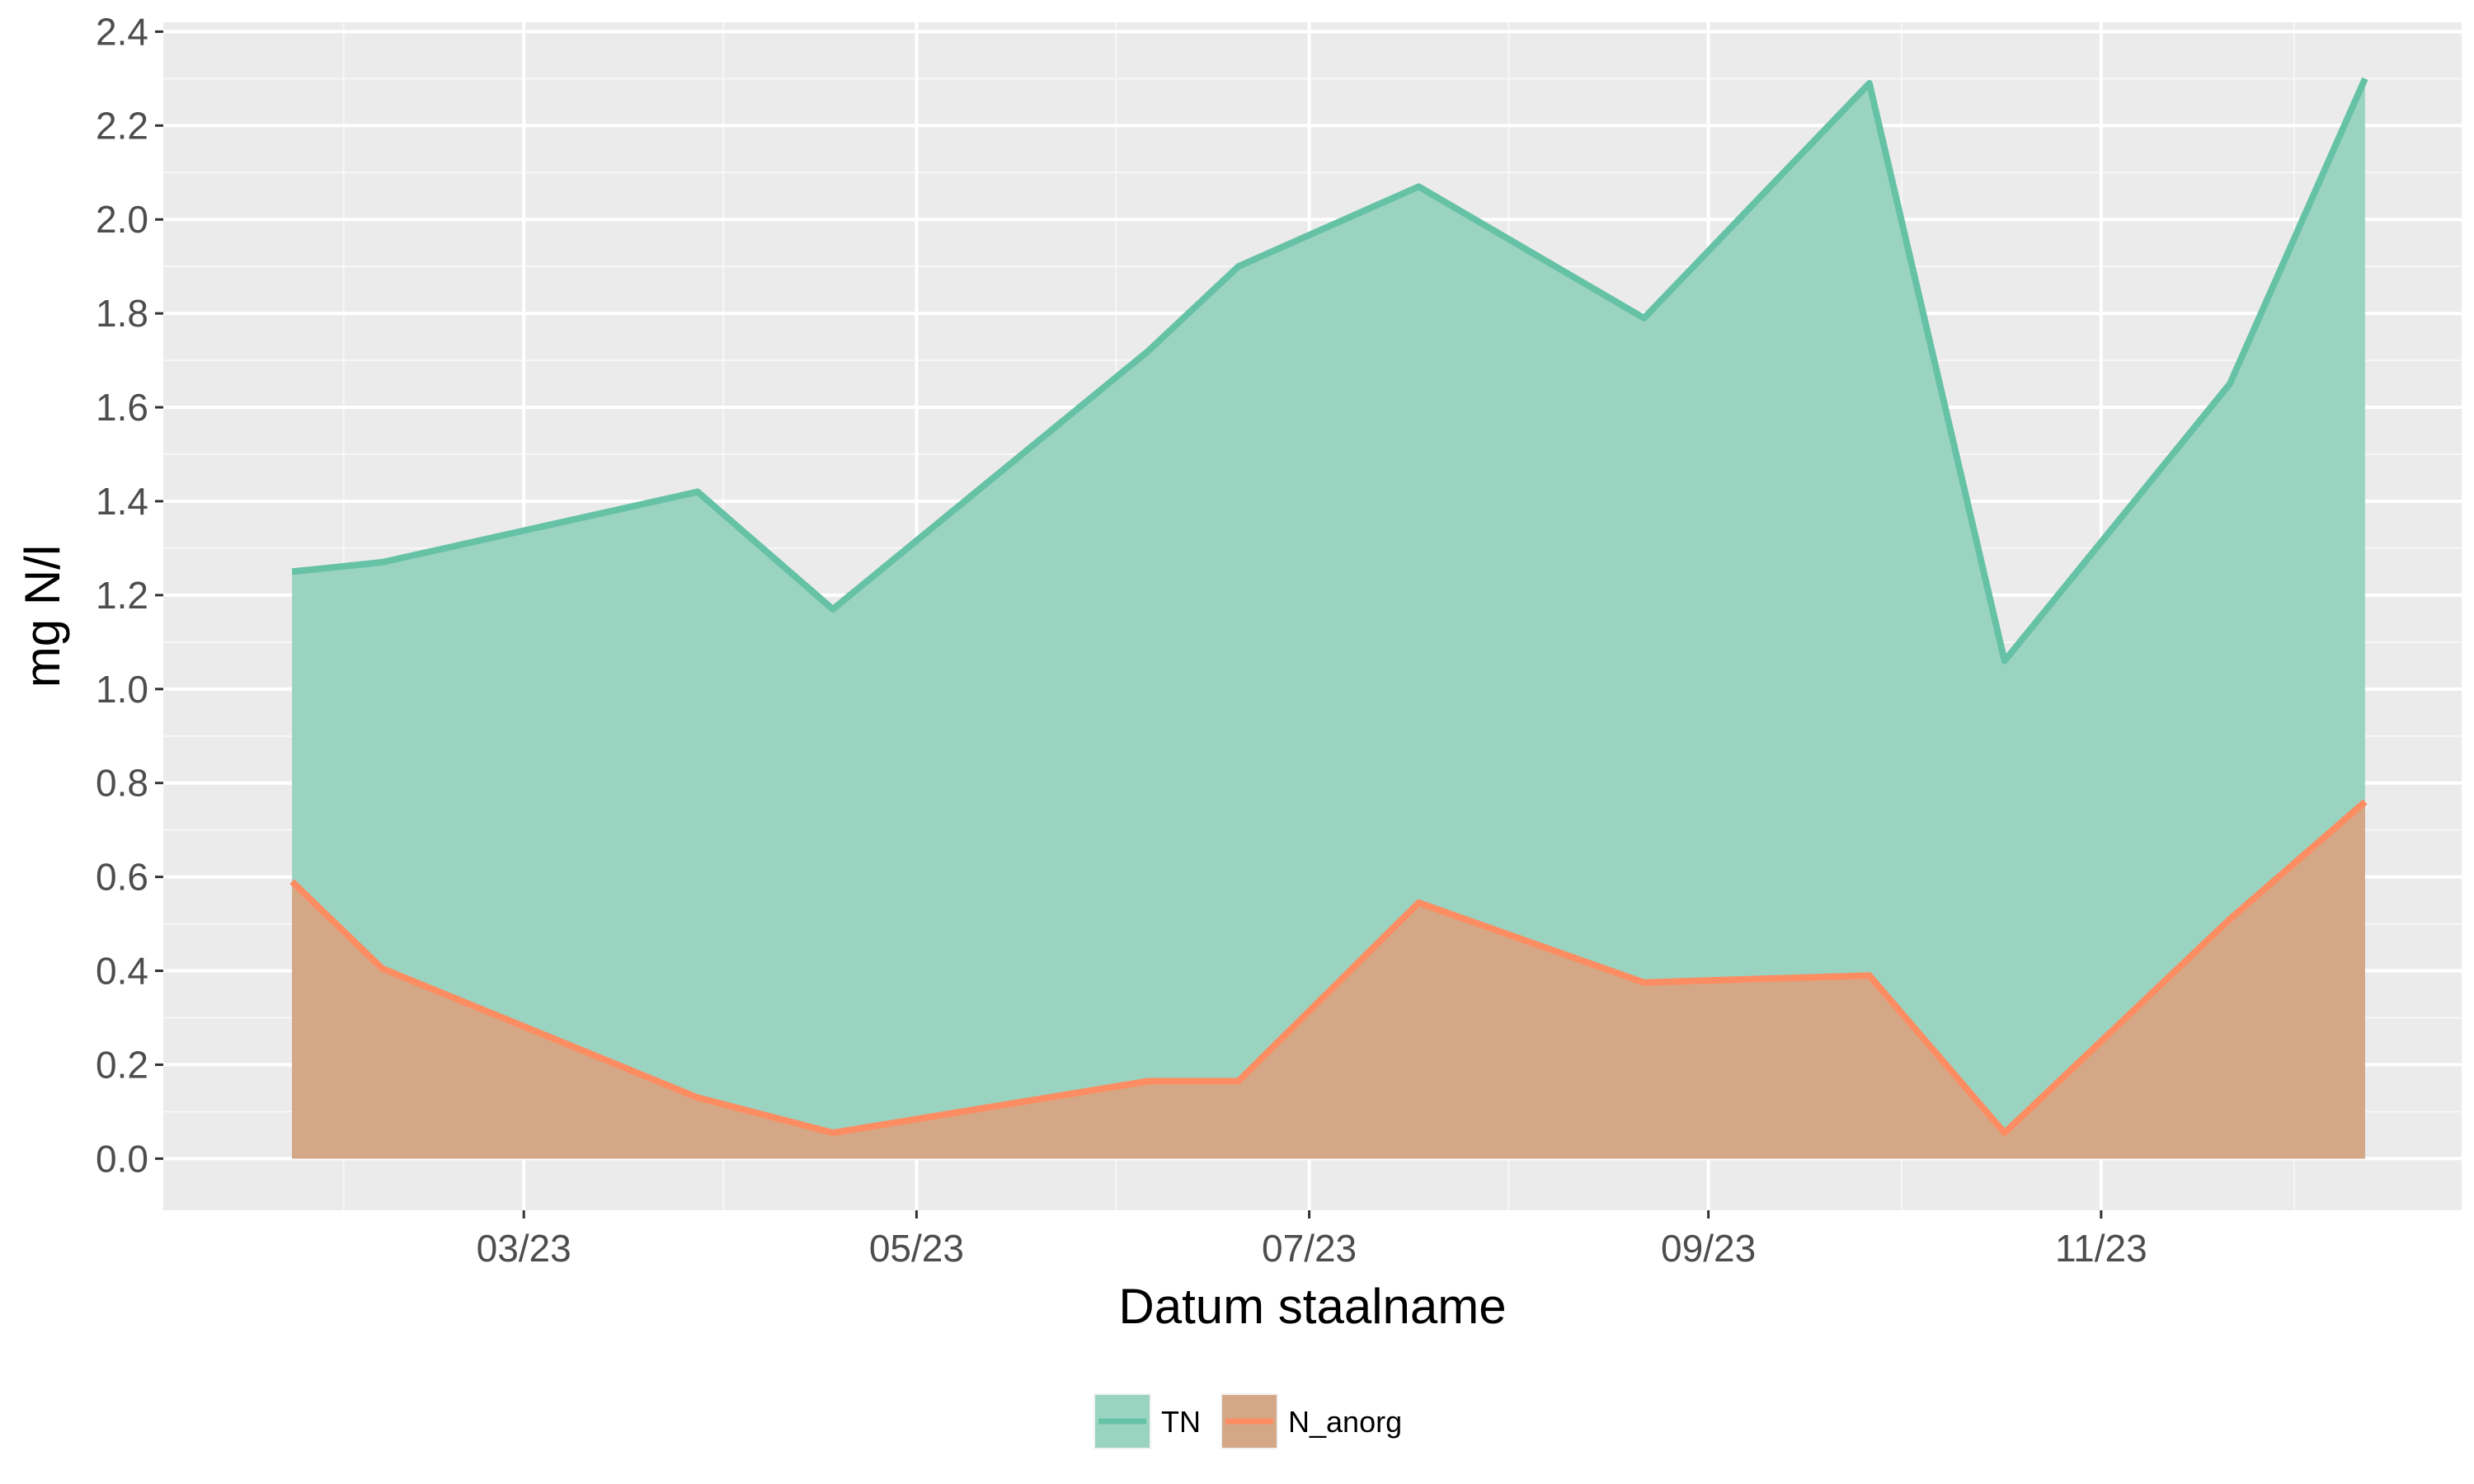  Describe the element at coordinates (122, 31) in the screenshot. I see `y-tick-label: 2.4` at that location.